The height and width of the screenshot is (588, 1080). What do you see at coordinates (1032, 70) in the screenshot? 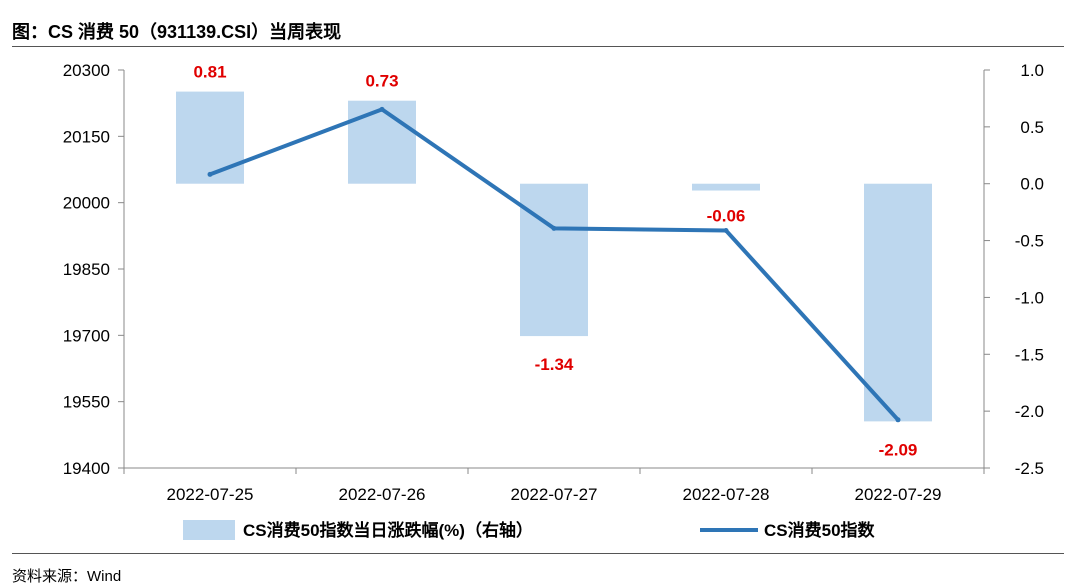
I see `right-tick-label: 1.0` at bounding box center [1032, 70].